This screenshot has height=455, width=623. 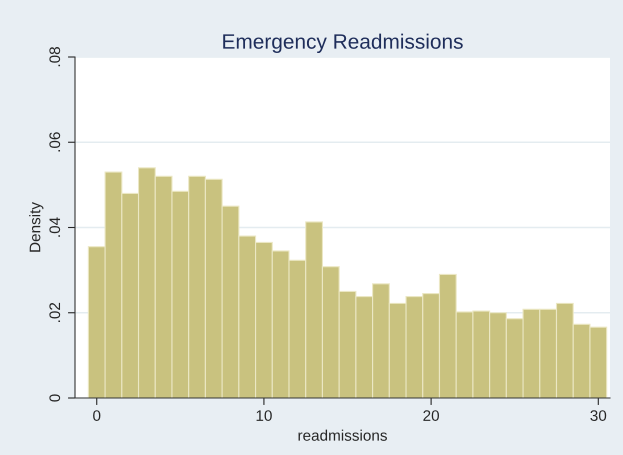 I want to click on x-axis-title: readmissions, so click(x=342, y=435).